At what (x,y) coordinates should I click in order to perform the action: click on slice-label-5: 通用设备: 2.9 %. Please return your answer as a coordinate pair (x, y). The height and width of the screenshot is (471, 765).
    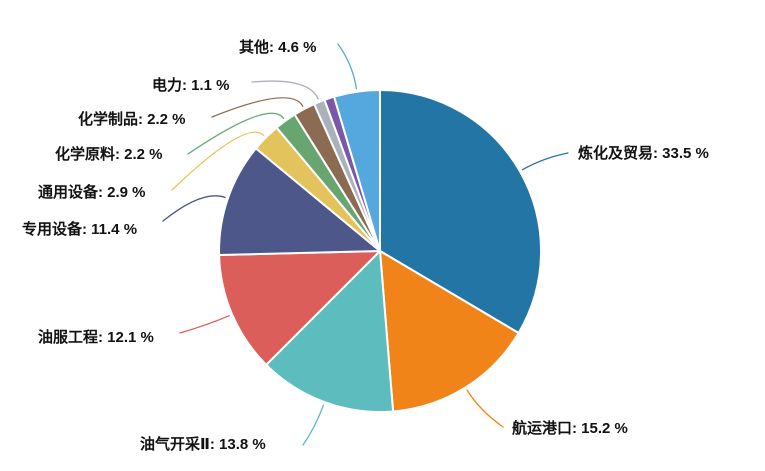
    Looking at the image, I should click on (92, 192).